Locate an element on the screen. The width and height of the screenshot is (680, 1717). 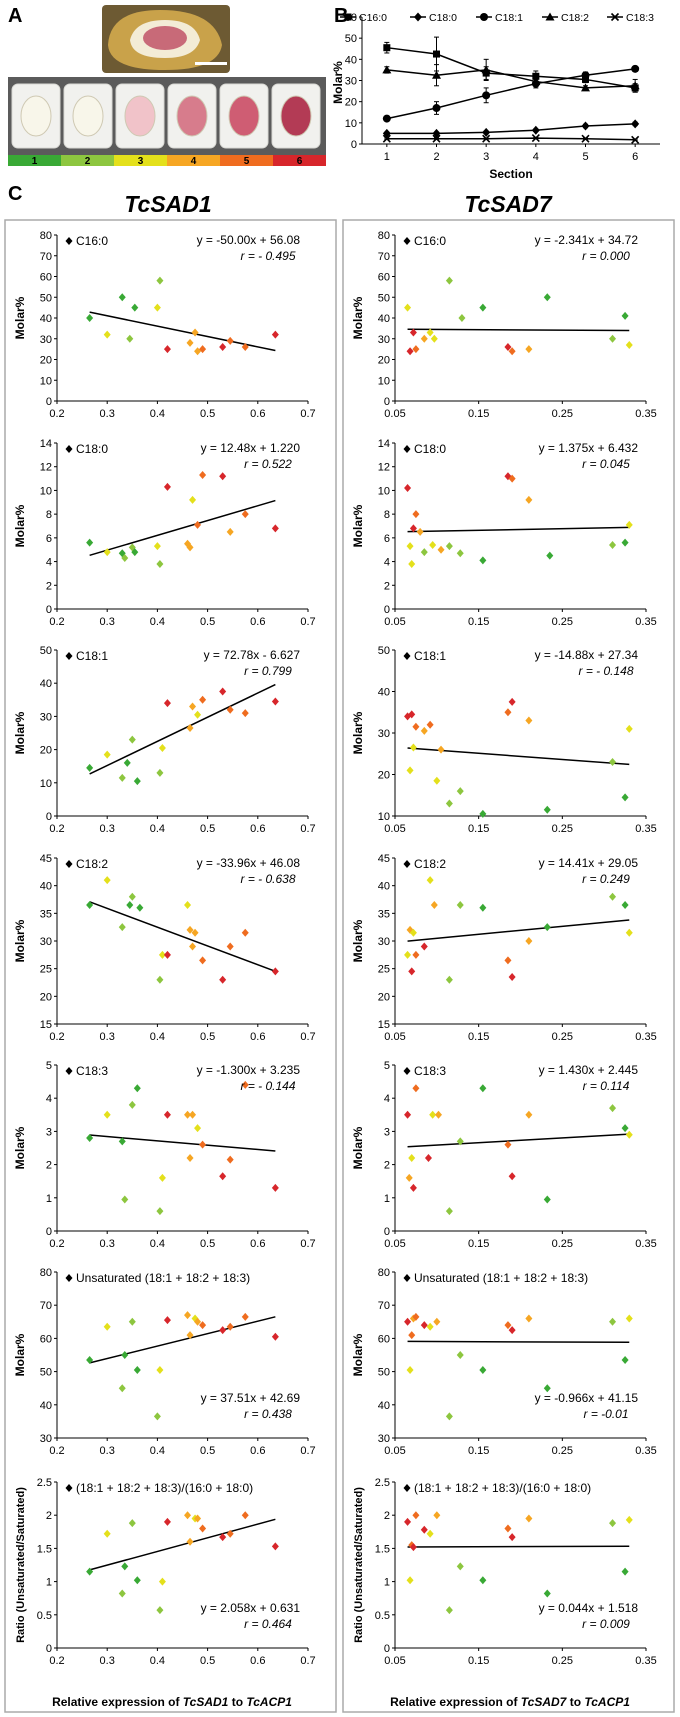
y-tick-label: 2 is located at coordinates (49, 586).